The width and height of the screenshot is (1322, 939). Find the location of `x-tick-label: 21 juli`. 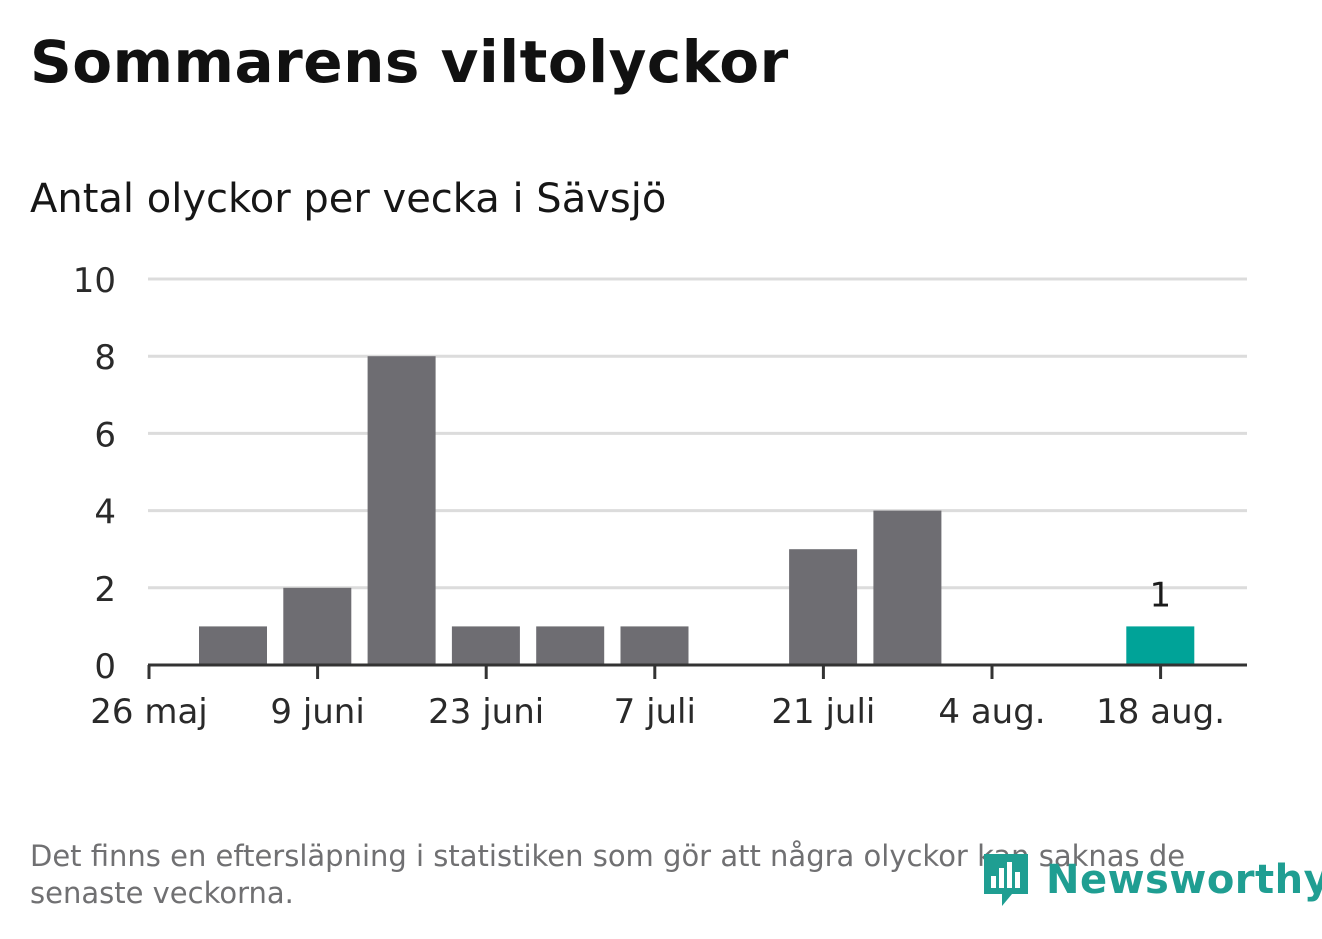

x-tick-label: 21 juli is located at coordinates (823, 712).